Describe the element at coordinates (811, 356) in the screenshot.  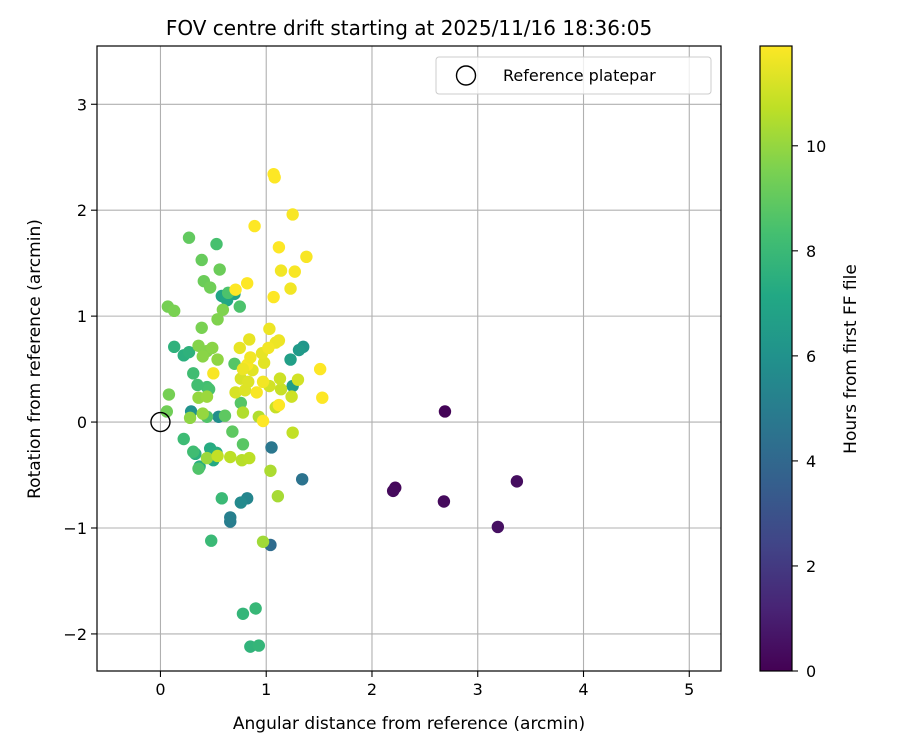
I see `colorbar-tick-label: 6` at that location.